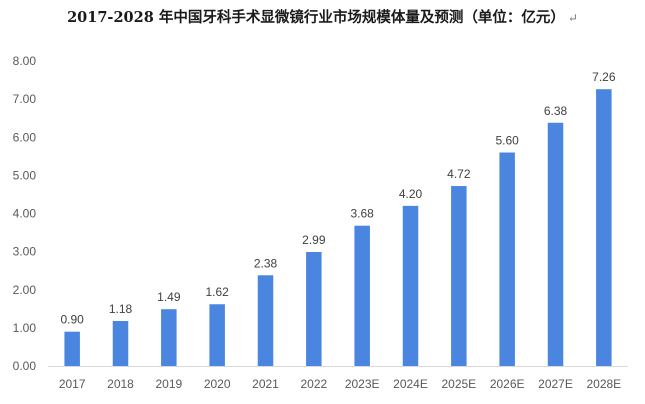  I want to click on x-tick-label: 2026E, so click(507, 384).